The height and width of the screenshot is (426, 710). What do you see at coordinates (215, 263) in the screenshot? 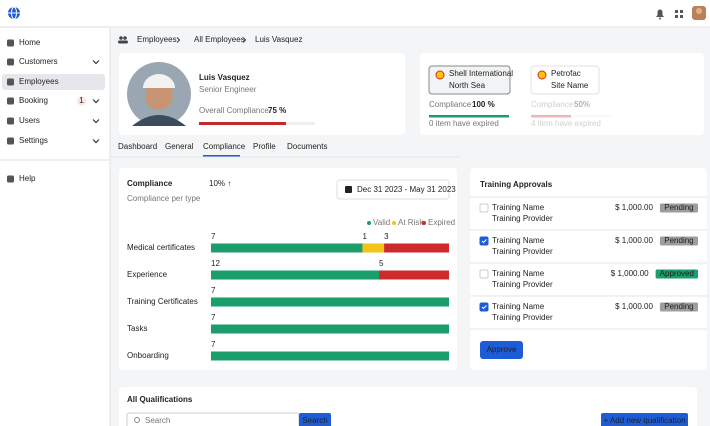
I see `bar-value-label: 12` at bounding box center [215, 263].